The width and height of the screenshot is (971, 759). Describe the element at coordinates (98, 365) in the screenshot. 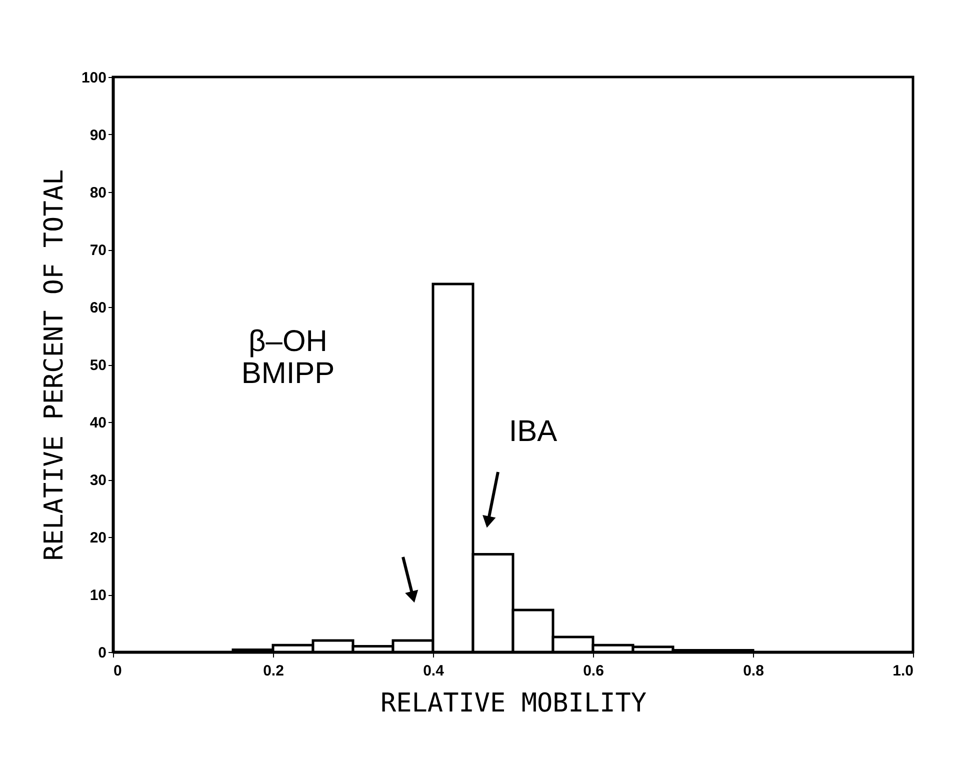

I see `y-tick-label: 50` at that location.